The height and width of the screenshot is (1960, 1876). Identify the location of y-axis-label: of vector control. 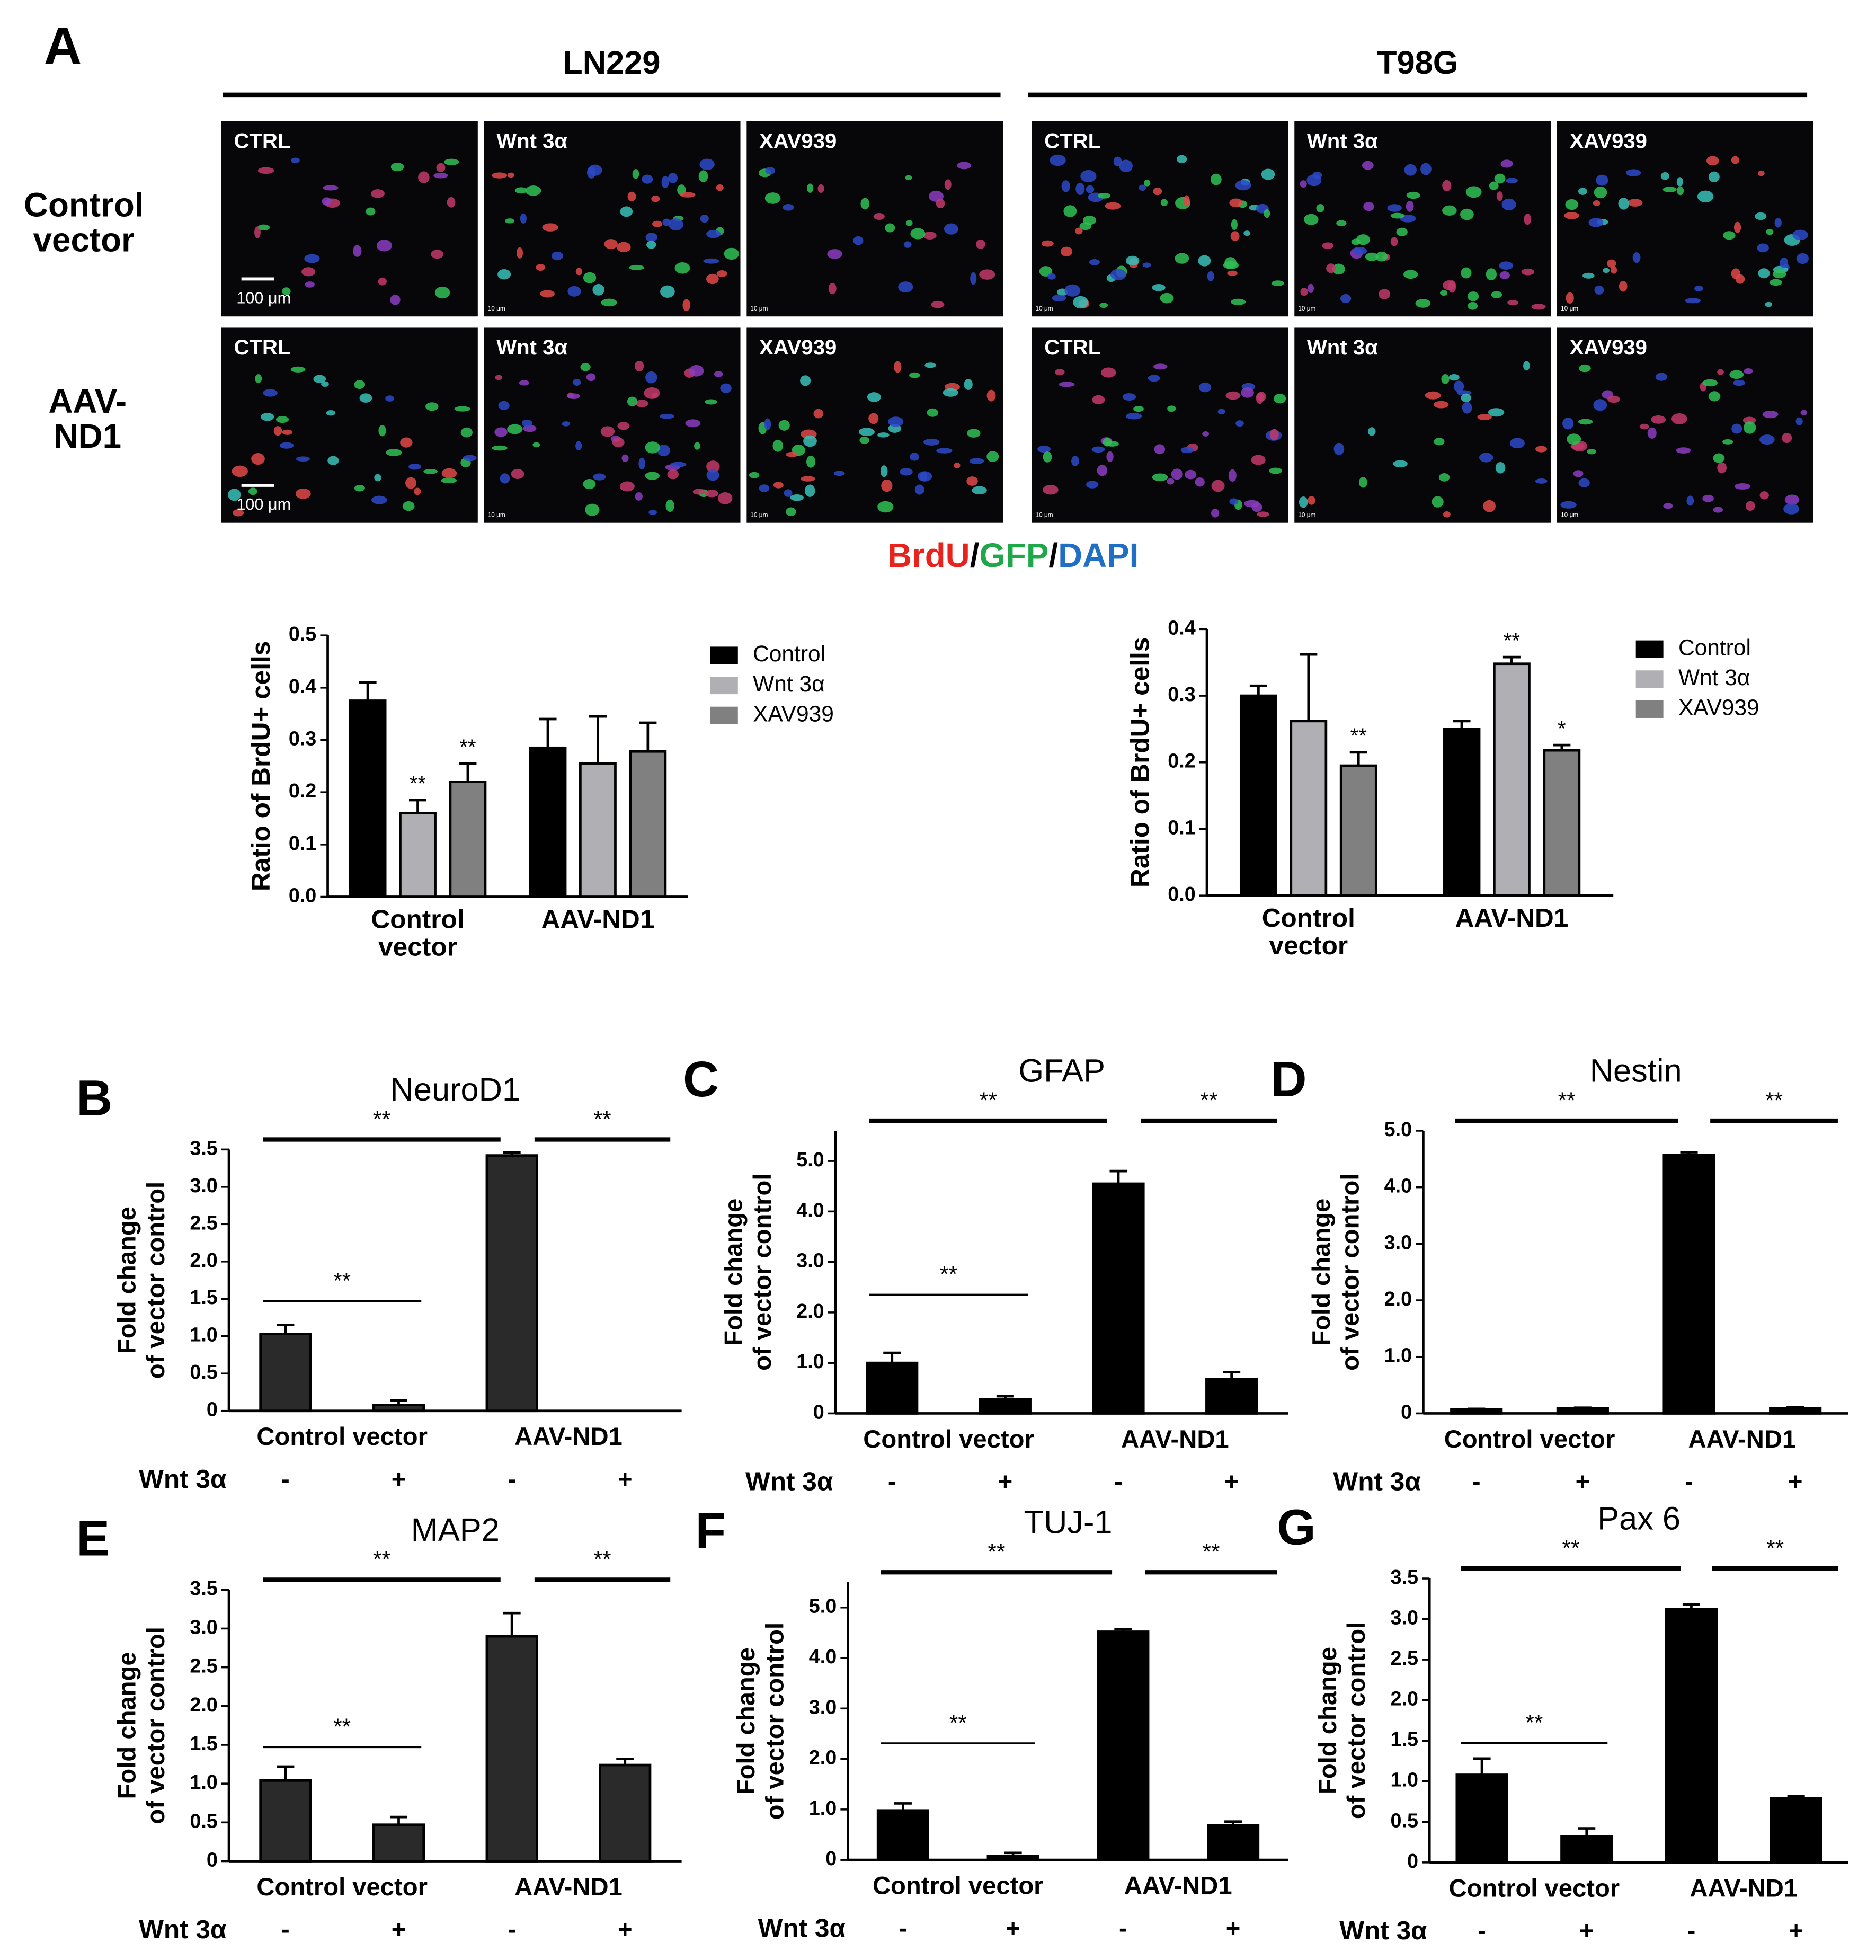
(1356, 1720).